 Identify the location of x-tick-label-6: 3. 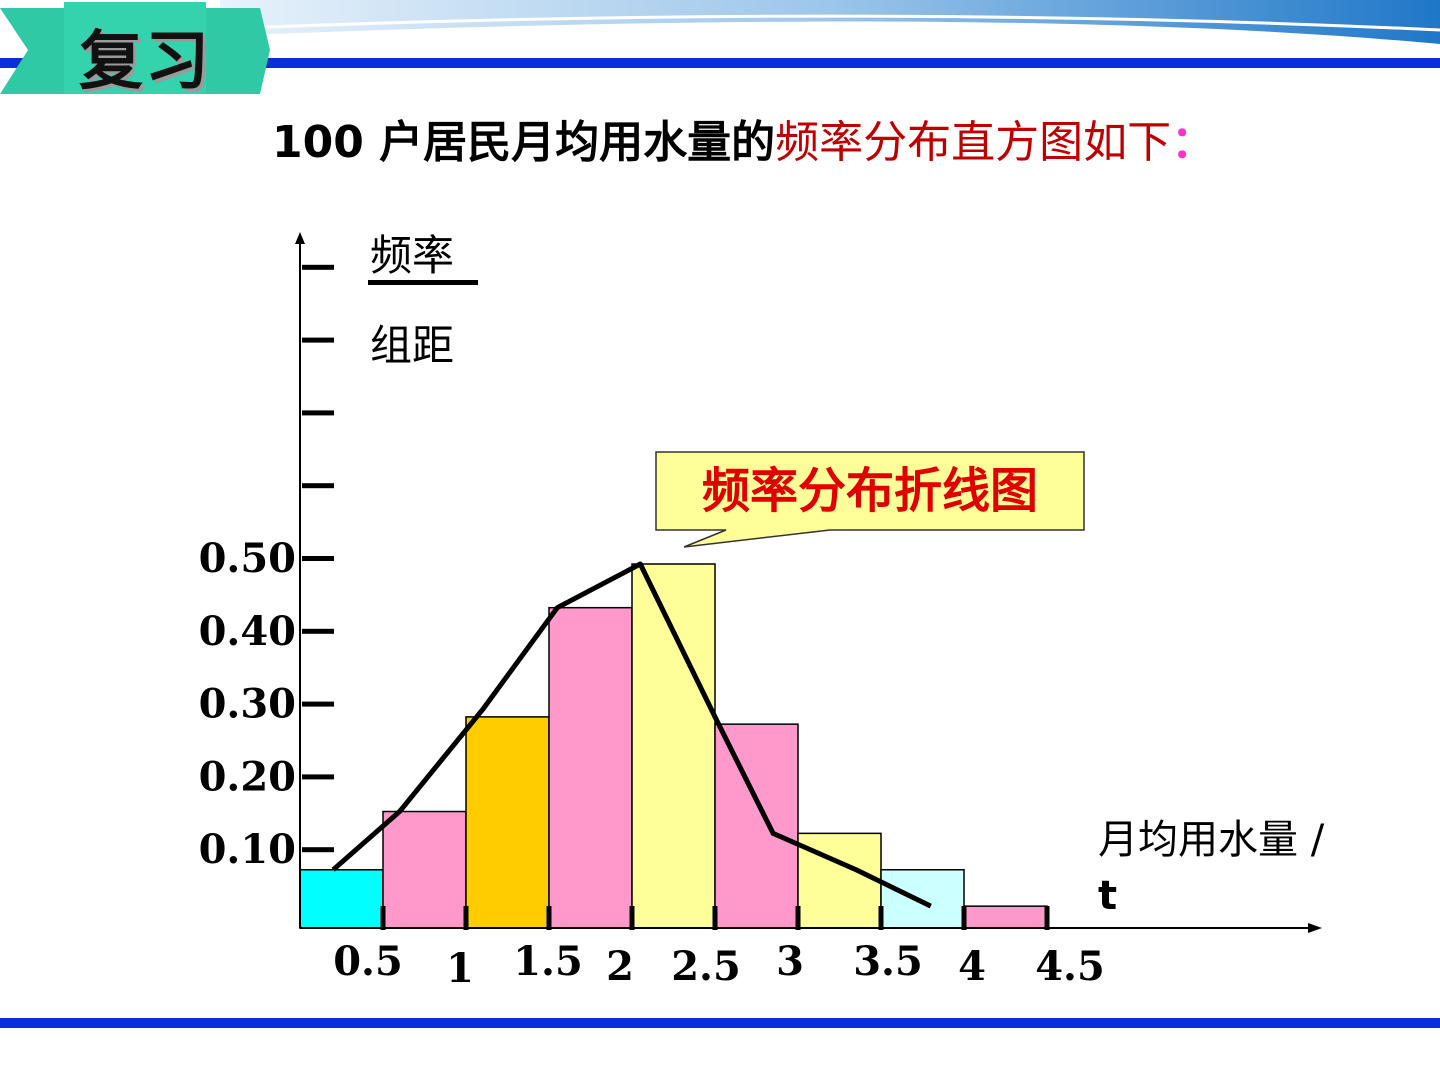
(790, 961).